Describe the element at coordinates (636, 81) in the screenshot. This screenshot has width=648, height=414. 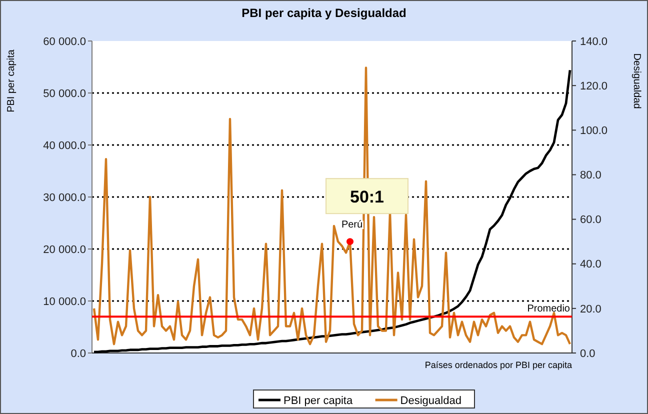
I see `y2-axis-title: Desigualdad` at that location.